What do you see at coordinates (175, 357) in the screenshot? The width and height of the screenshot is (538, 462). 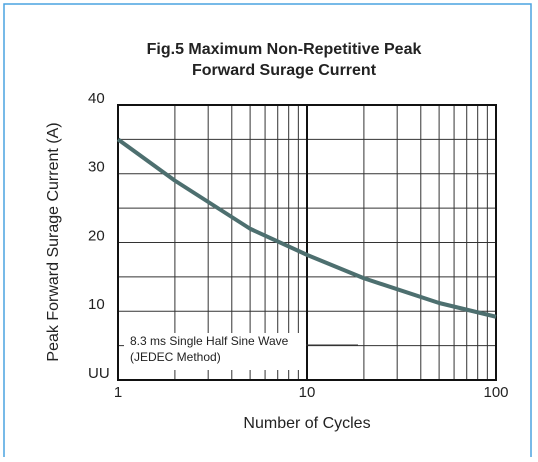 I see `annotation: (JEDEC Method)` at bounding box center [175, 357].